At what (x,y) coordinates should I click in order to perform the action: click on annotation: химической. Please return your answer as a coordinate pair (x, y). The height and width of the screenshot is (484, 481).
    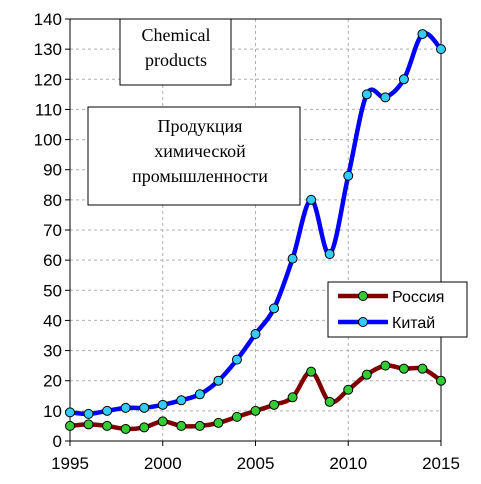
    Looking at the image, I should click on (200, 151).